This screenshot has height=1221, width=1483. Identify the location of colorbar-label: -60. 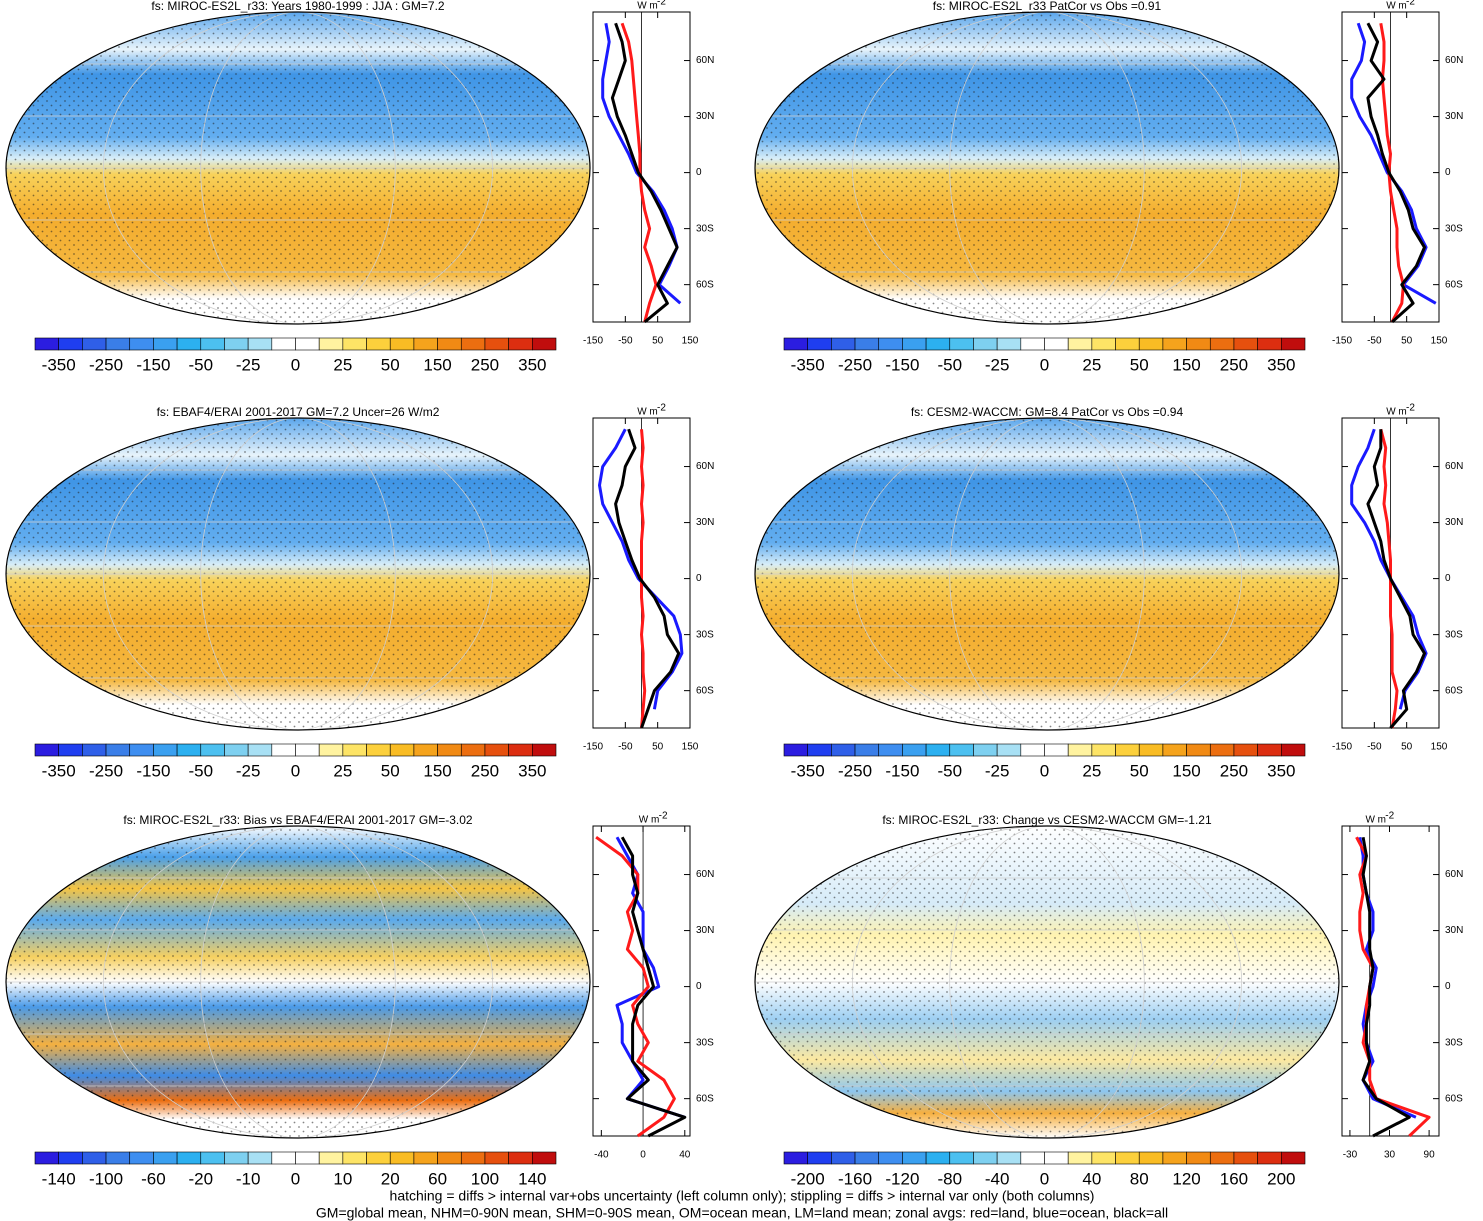
(153, 1178).